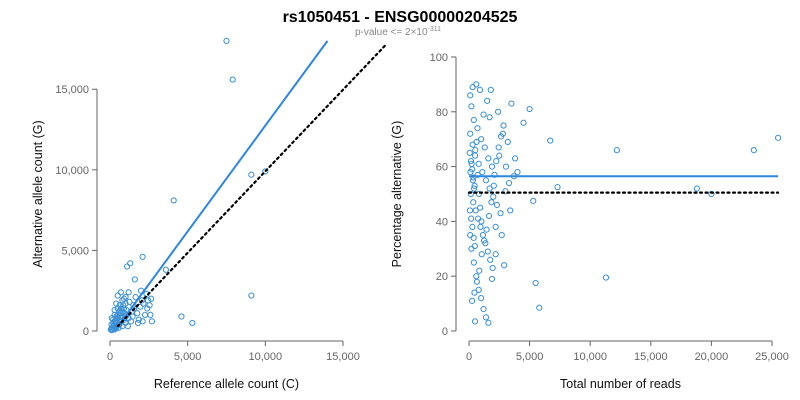  What do you see at coordinates (435, 29) in the screenshot?
I see `subtitle-exponent: -311` at bounding box center [435, 29].